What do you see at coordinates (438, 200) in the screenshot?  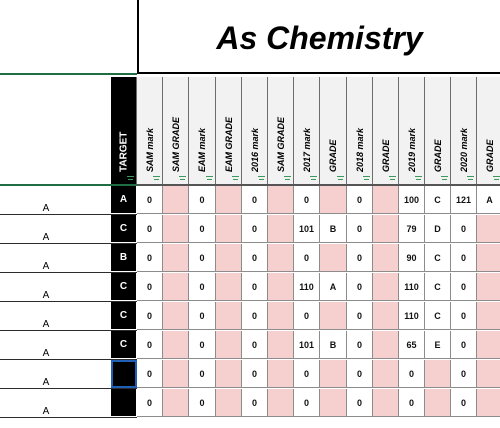 I see `grid-cell: C` at bounding box center [438, 200].